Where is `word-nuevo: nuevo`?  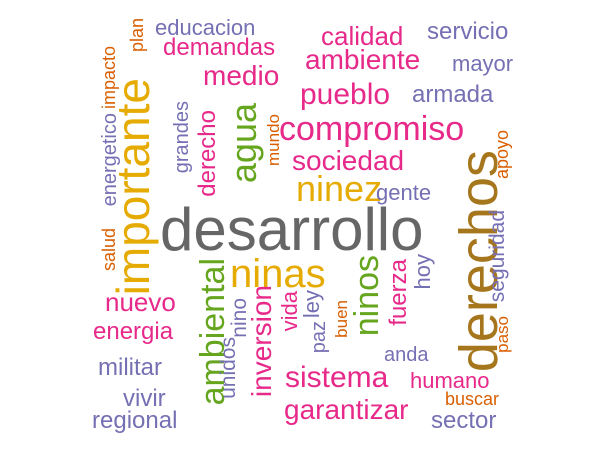
word-nuevo: nuevo is located at coordinates (140, 302).